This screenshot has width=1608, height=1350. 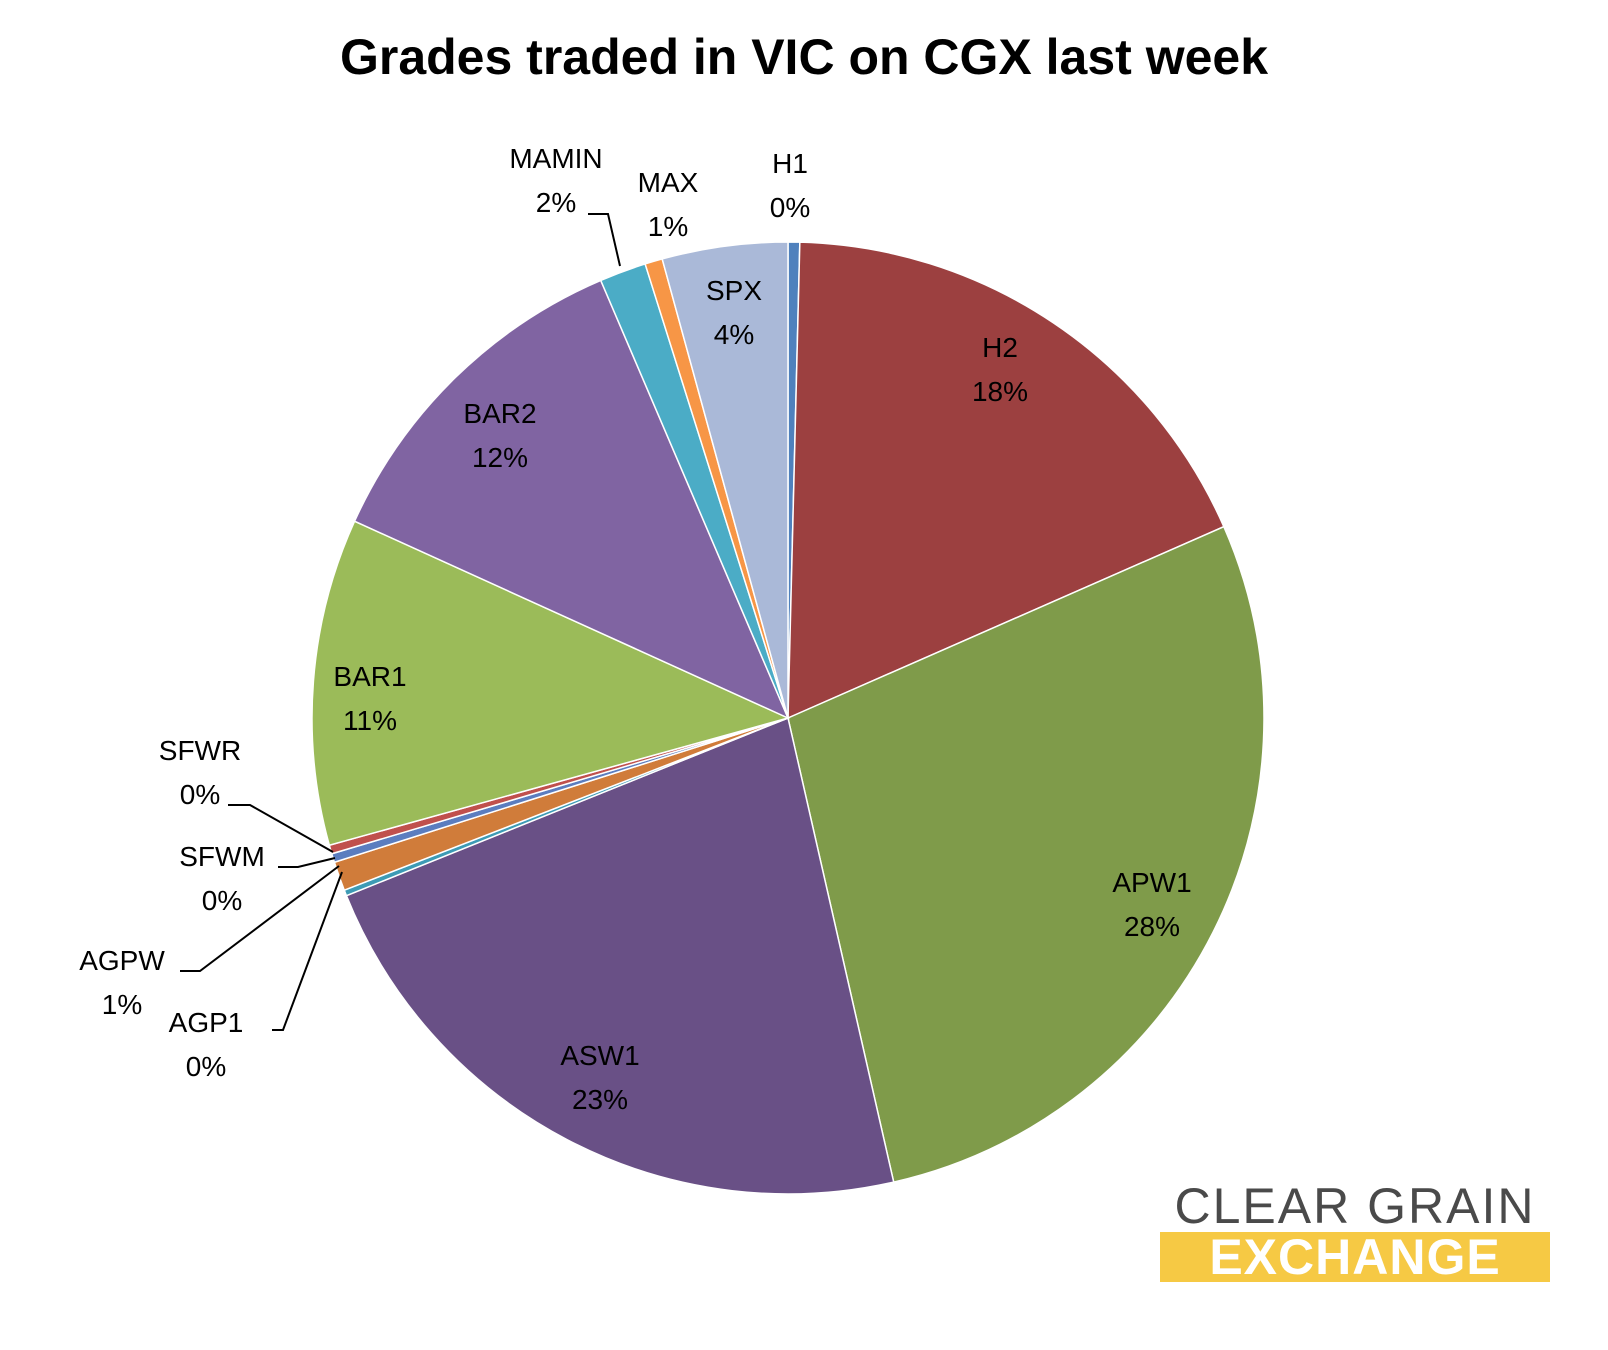 I want to click on pie-slice-asw1, so click(x=620, y=955).